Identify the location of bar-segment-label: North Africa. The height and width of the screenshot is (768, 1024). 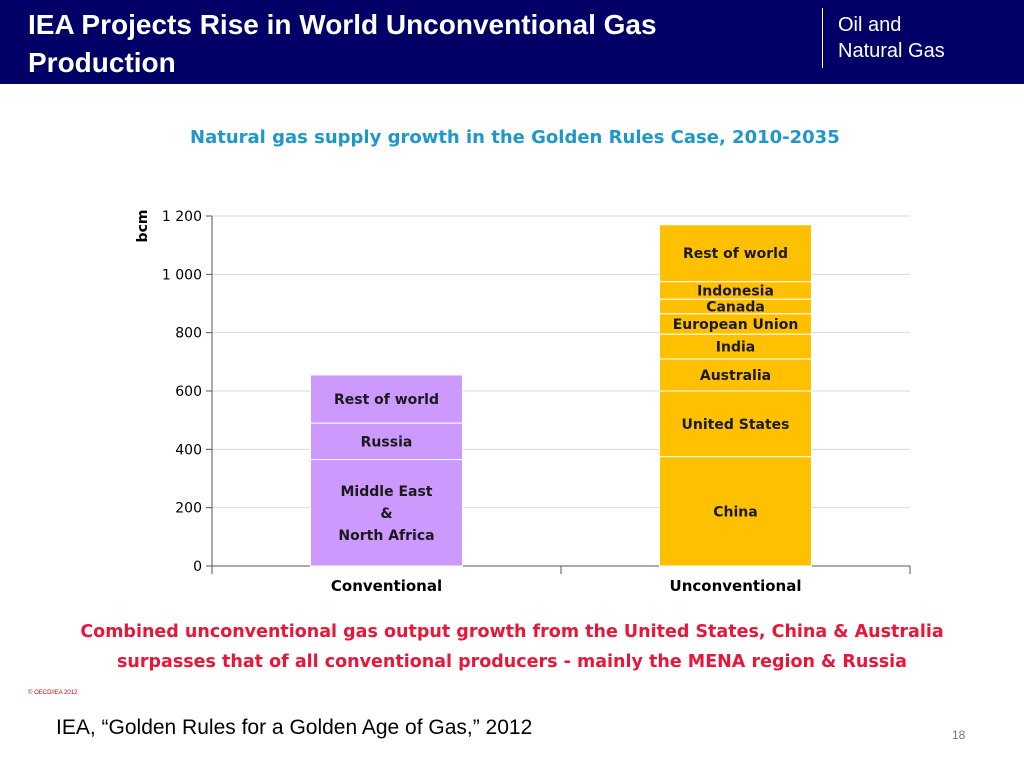
(386, 536).